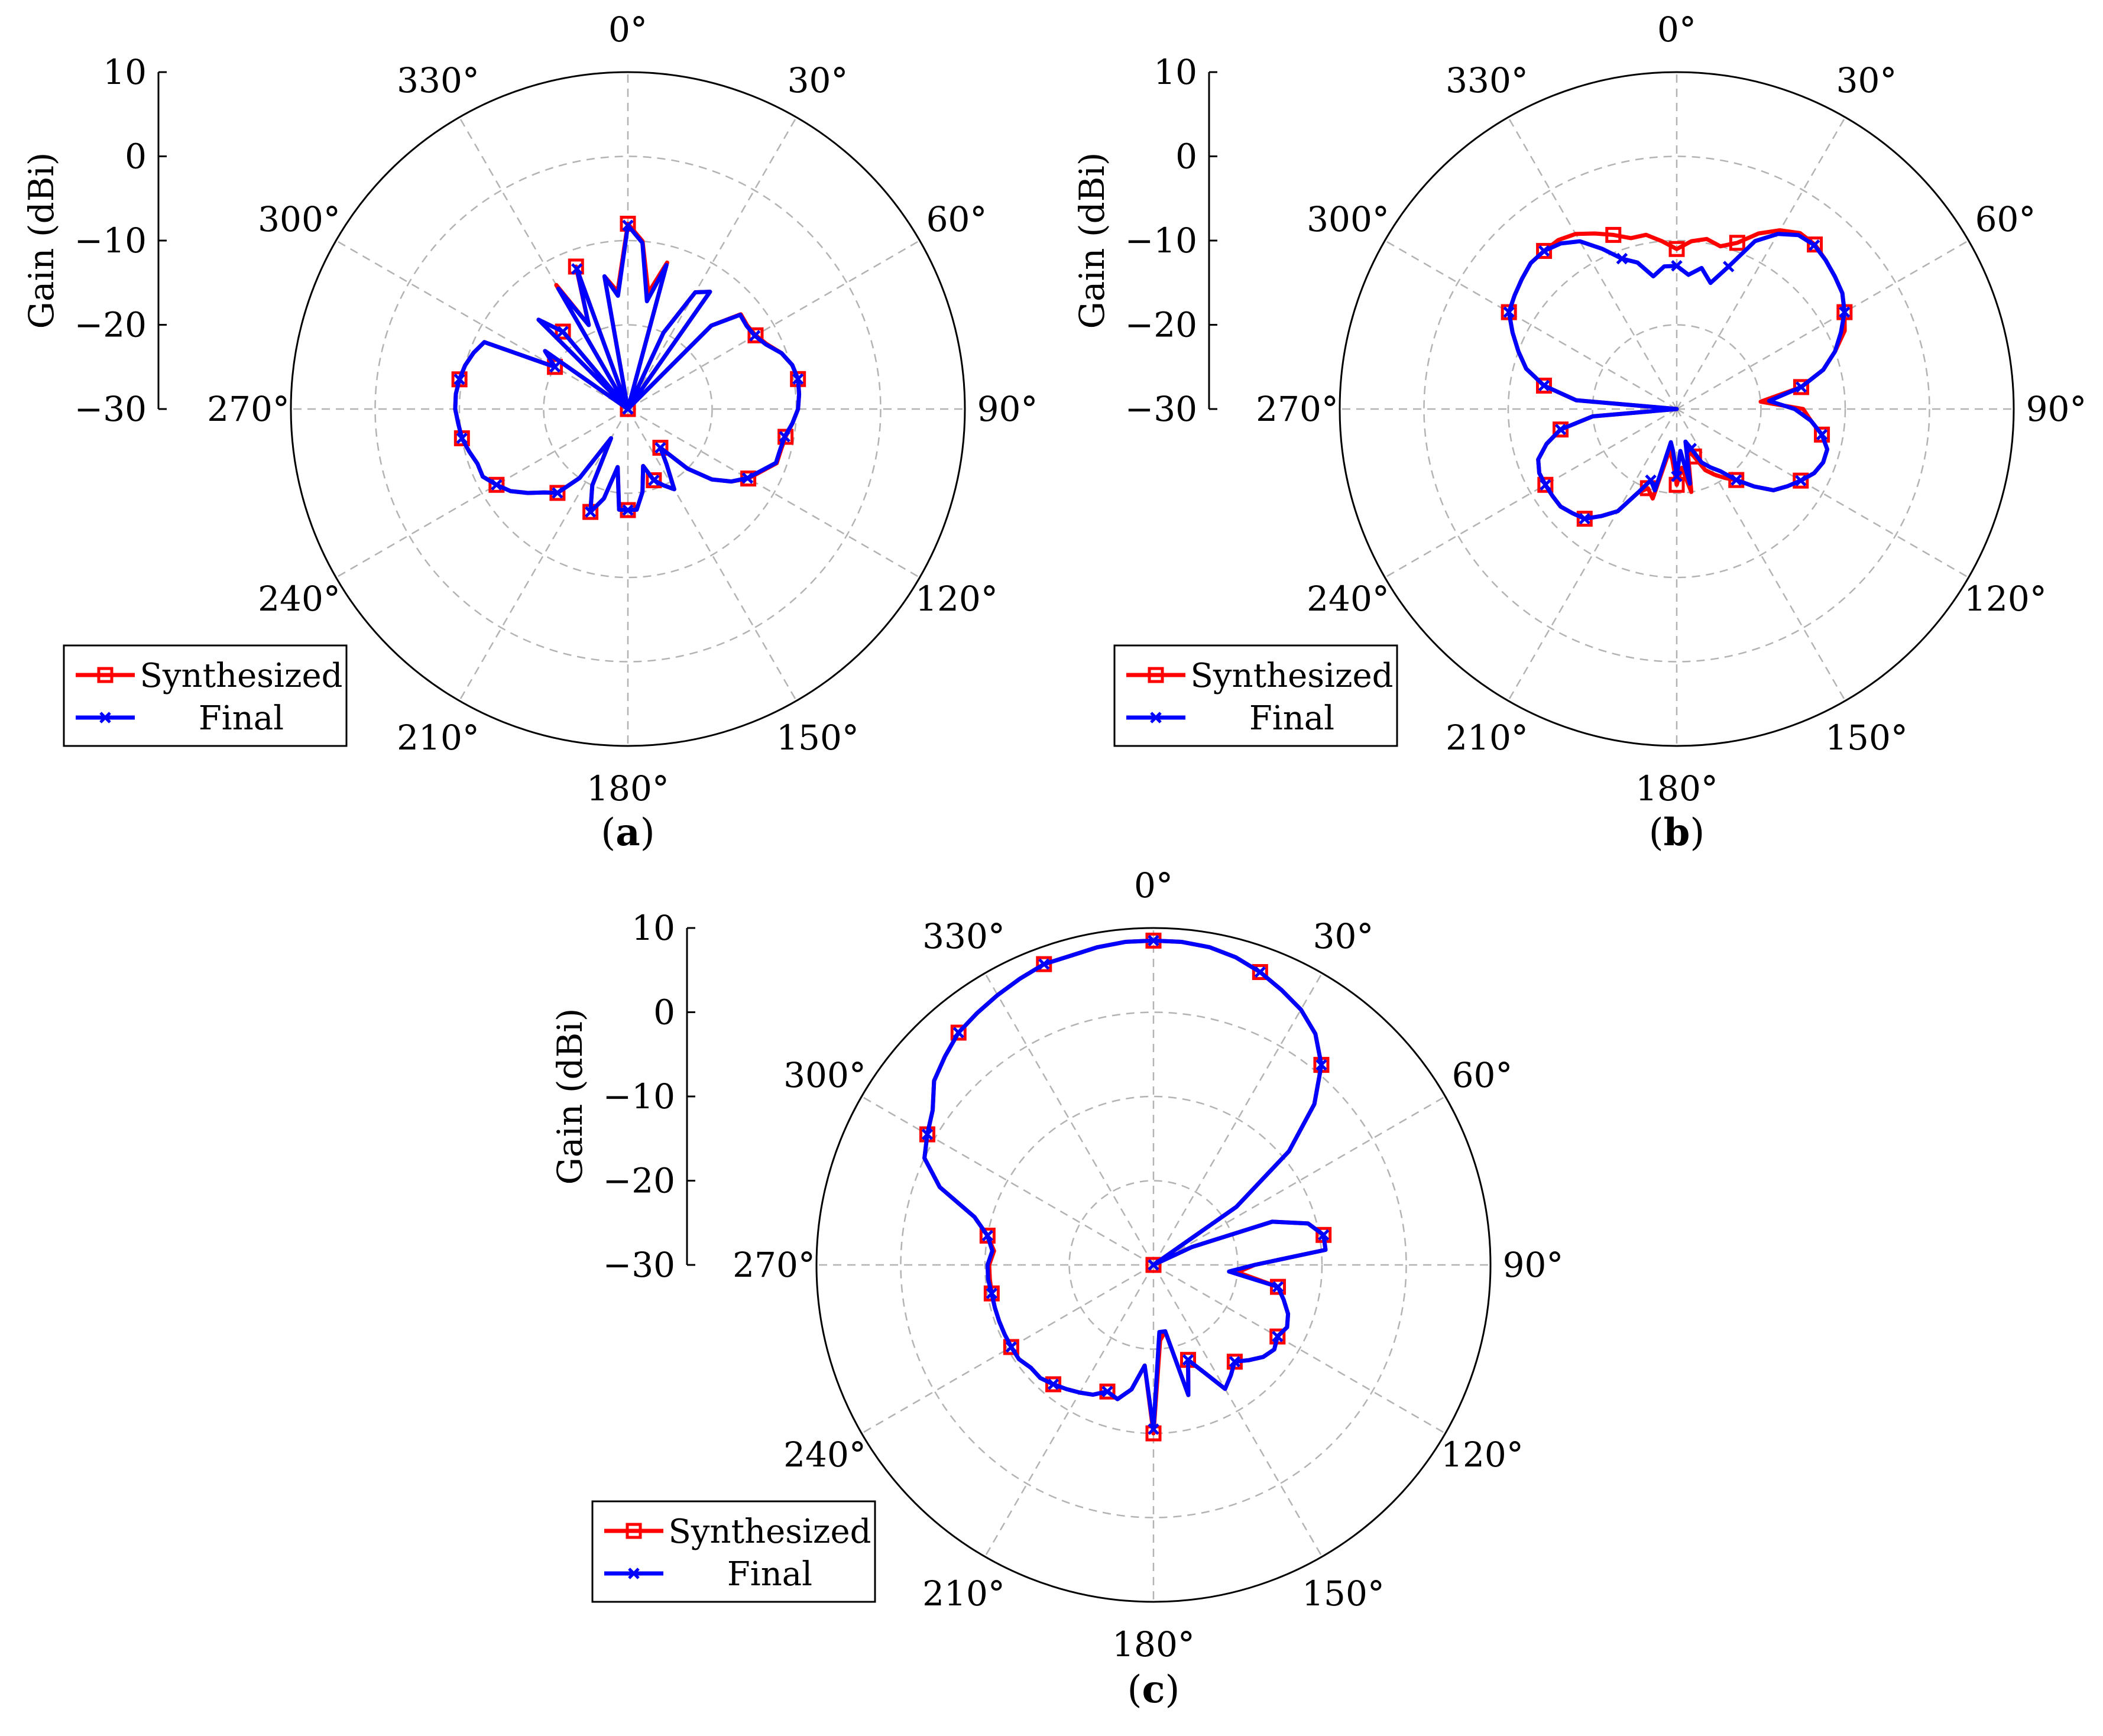  Describe the element at coordinates (1482, 1455) in the screenshot. I see `angle-tick-label: 120°` at that location.